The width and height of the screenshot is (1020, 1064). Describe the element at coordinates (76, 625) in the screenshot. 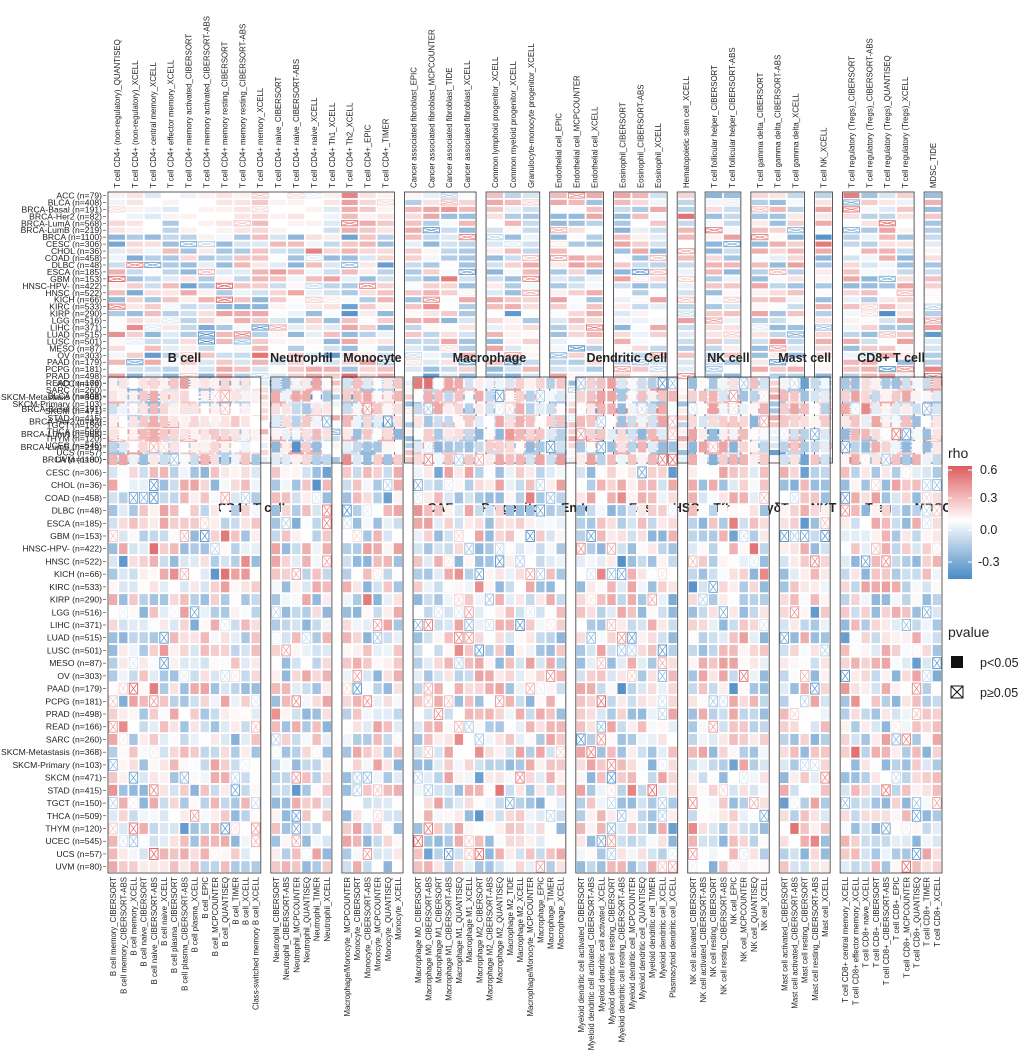

I see `bottom-row-label: LIHC (n=371)` at that location.